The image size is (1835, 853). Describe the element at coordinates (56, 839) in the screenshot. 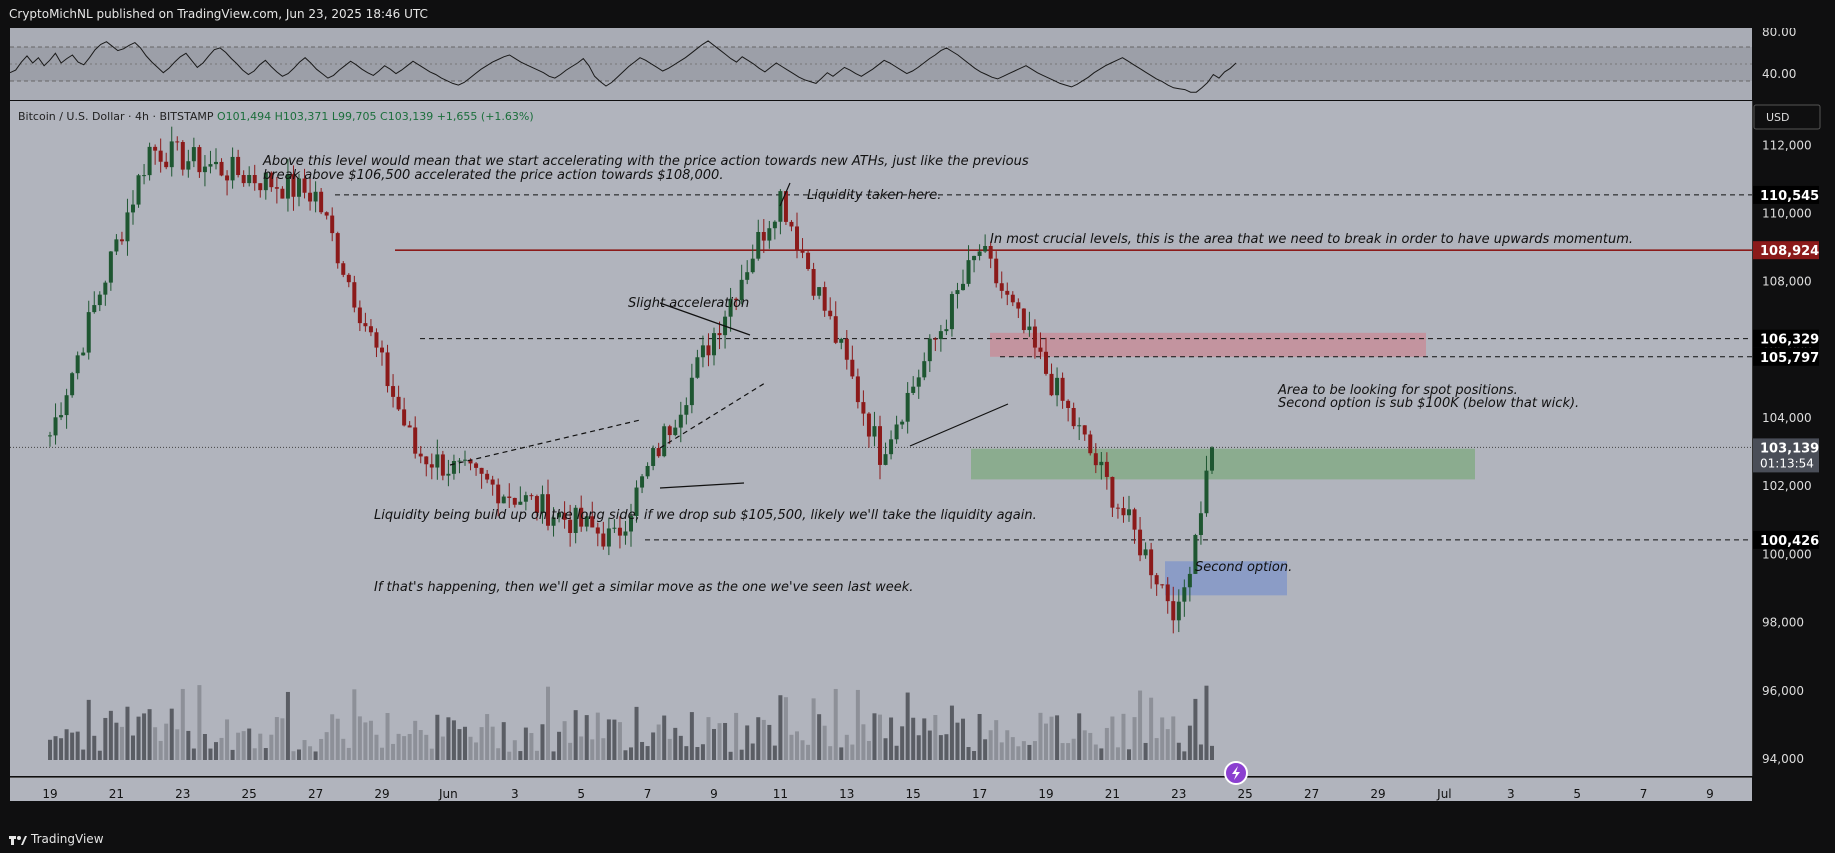

I see `tradingview-logo: TradingView` at that location.